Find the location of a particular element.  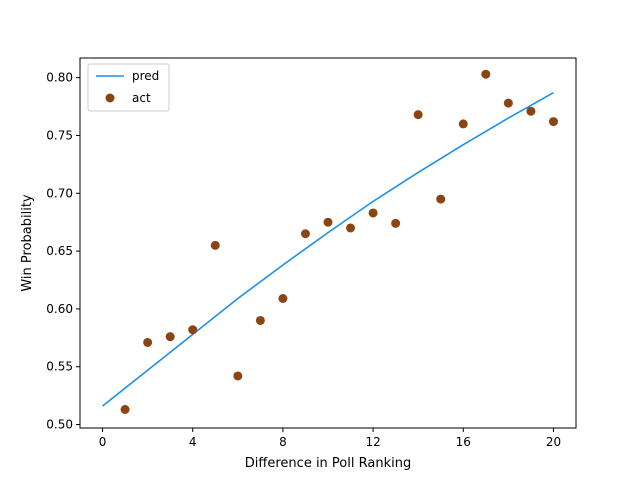

y-tick-label: 0.80 is located at coordinates (59, 78).